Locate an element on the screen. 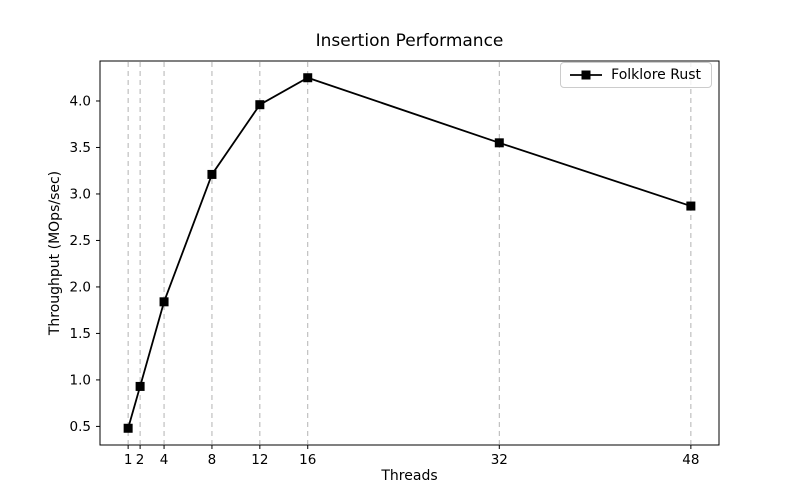 This screenshot has height=500, width=800. y-tick-label: 4.0 is located at coordinates (80, 101).